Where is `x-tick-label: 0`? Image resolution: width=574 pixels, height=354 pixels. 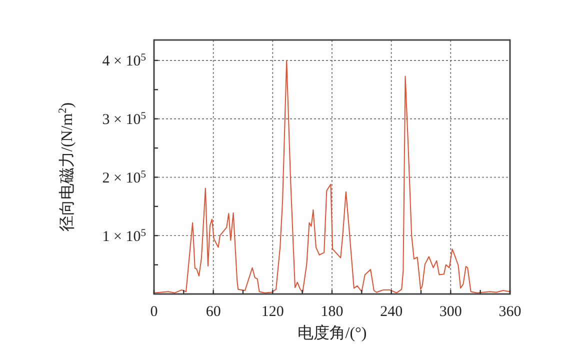
x-tick-label: 0 is located at coordinates (154, 312).